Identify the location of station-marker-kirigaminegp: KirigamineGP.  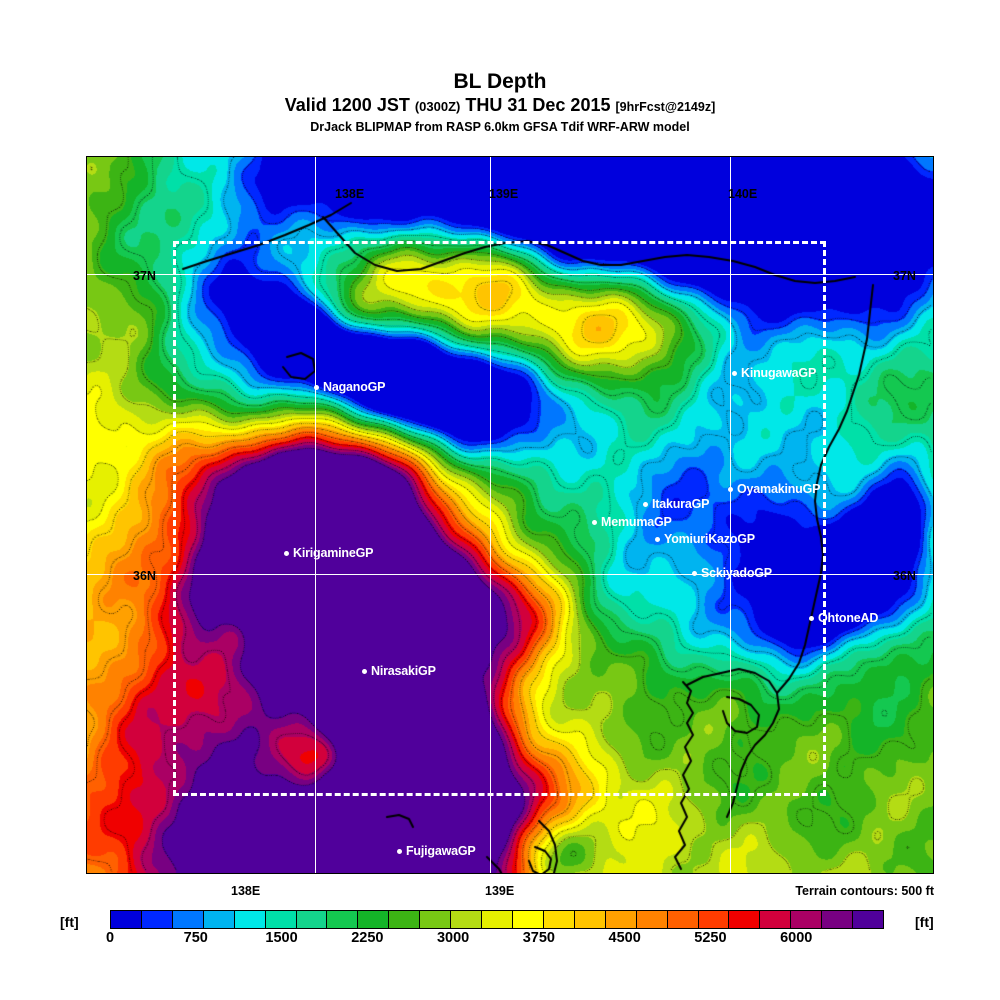
(328, 553).